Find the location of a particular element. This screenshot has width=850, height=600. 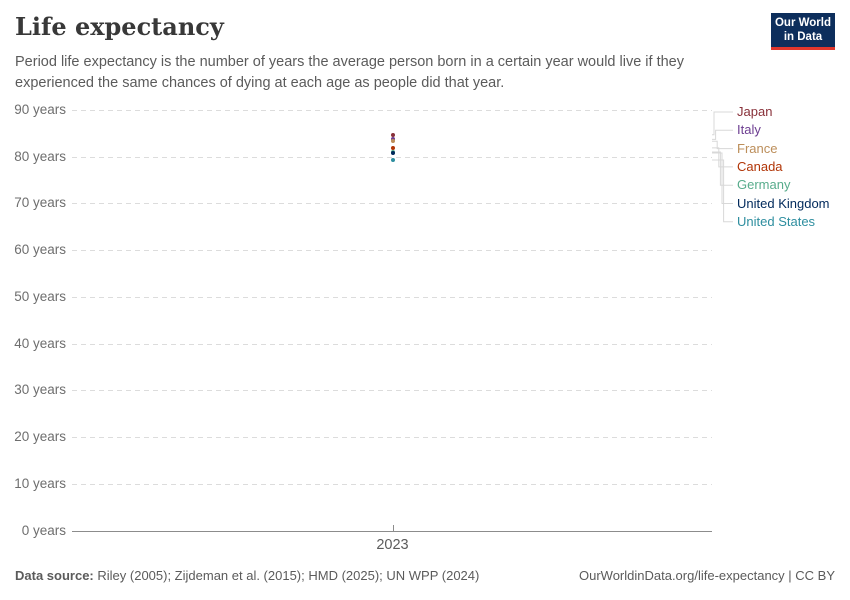

legend-item-japan: Japan is located at coordinates (755, 111).